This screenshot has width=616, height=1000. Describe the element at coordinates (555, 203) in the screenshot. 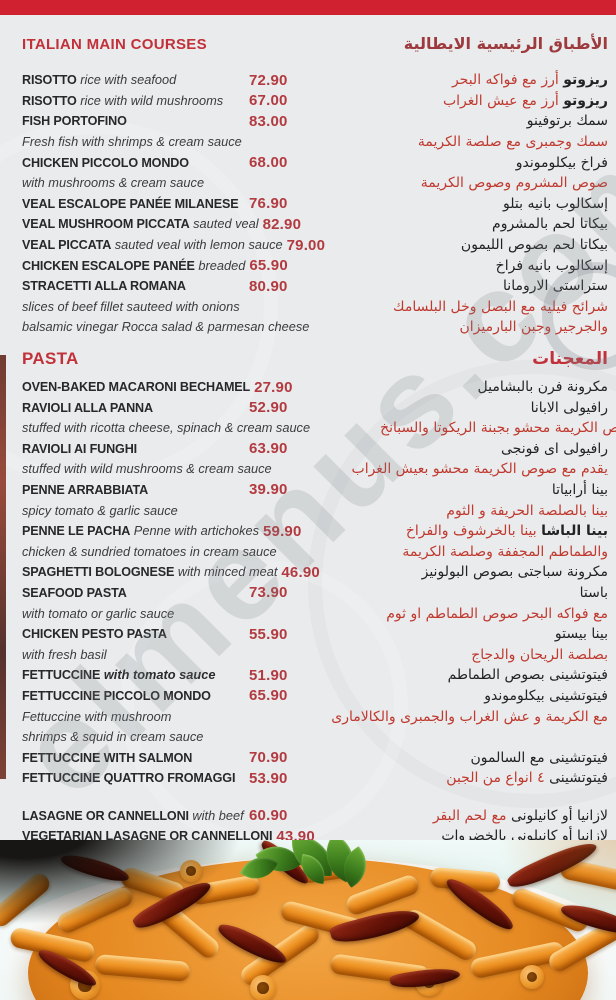

I see `item-arabic-name: إسكالوب بانيه بتلو` at that location.